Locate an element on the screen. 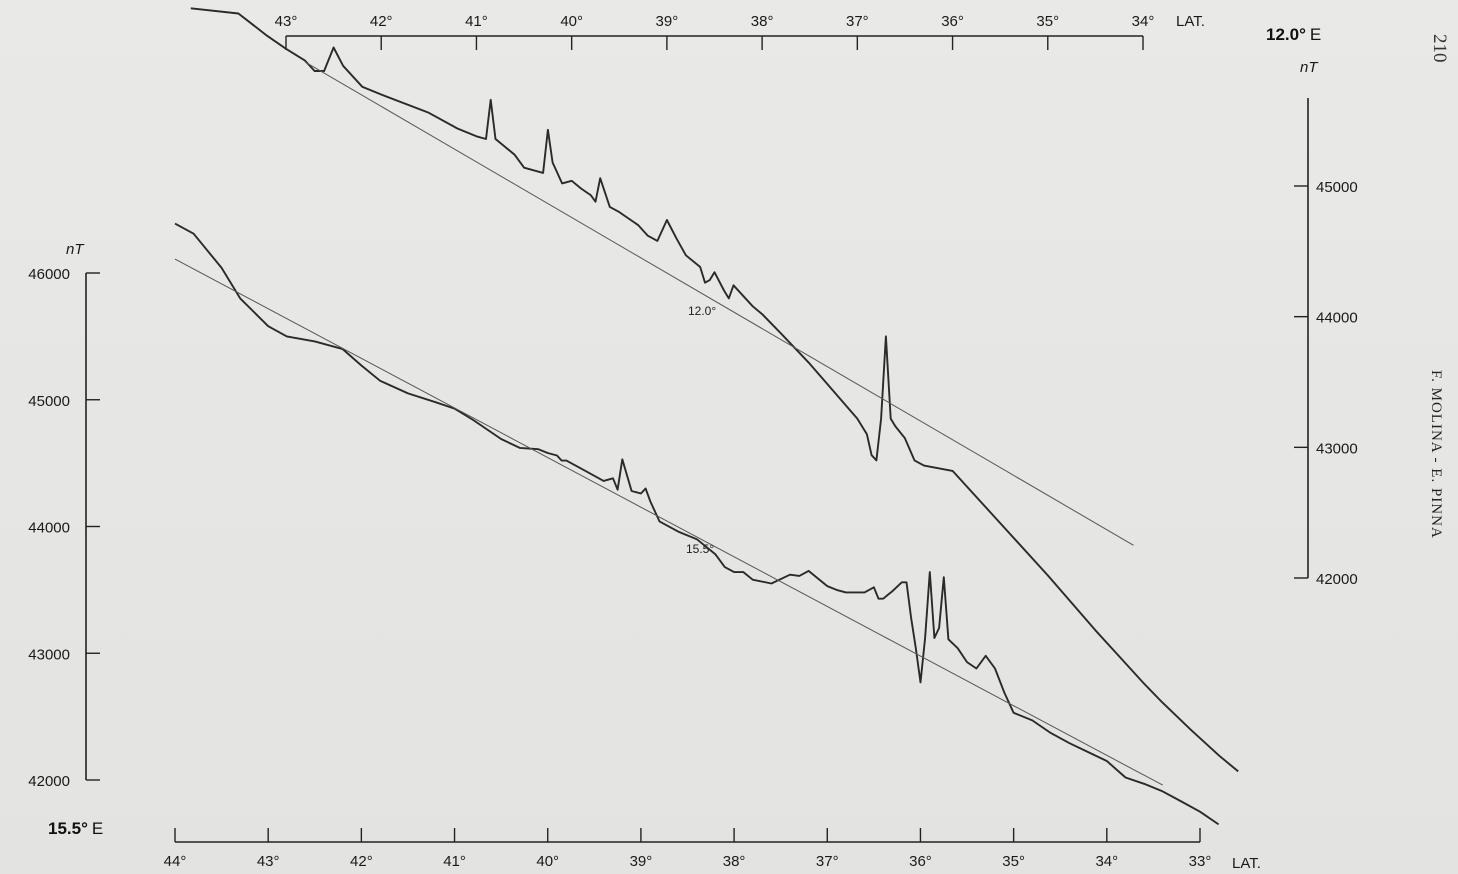  upper-x-tick-label: 38° is located at coordinates (762, 21).